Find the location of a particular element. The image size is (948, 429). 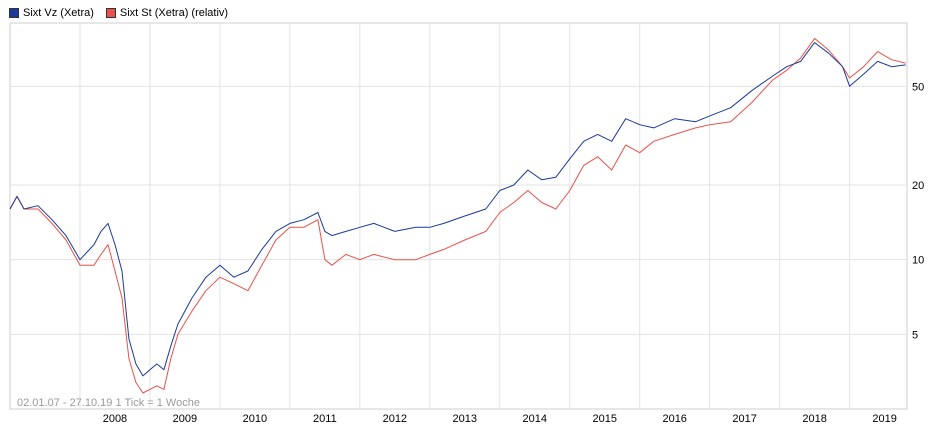

legend-swatch-sixt-st is located at coordinates (110, 13).